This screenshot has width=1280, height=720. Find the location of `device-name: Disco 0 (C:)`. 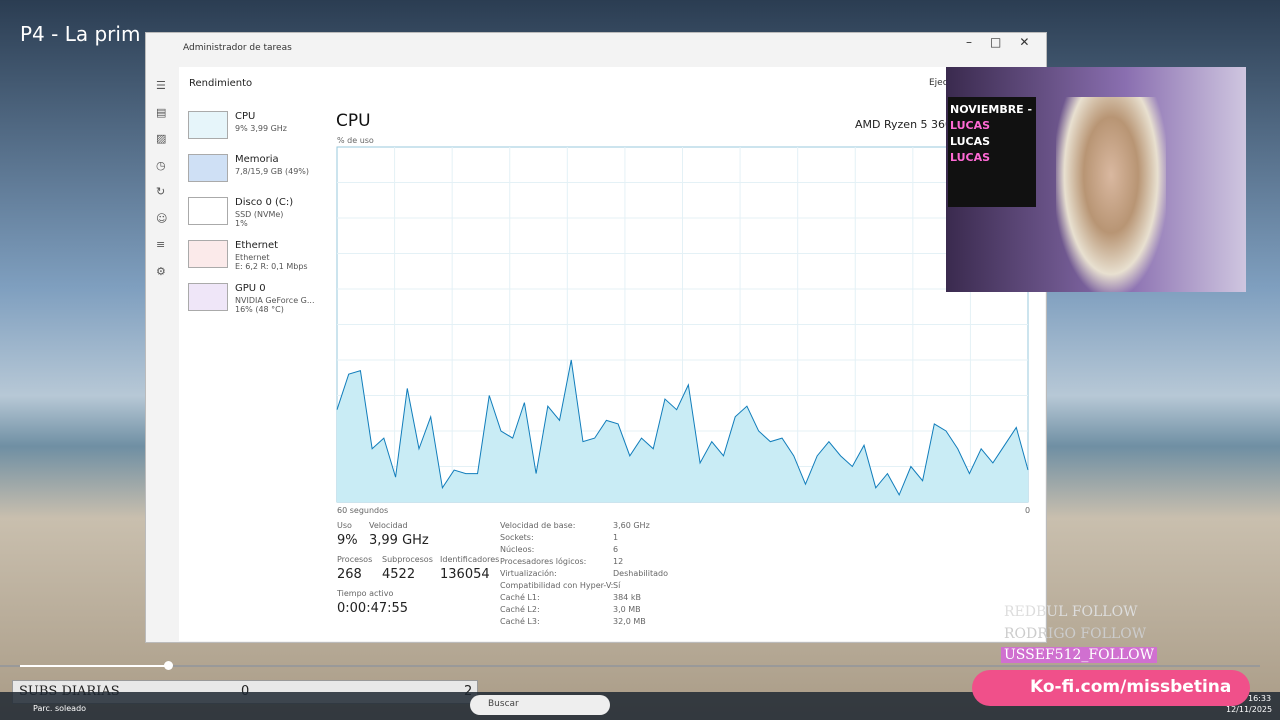

device-name: Disco 0 (C:) is located at coordinates (264, 202).